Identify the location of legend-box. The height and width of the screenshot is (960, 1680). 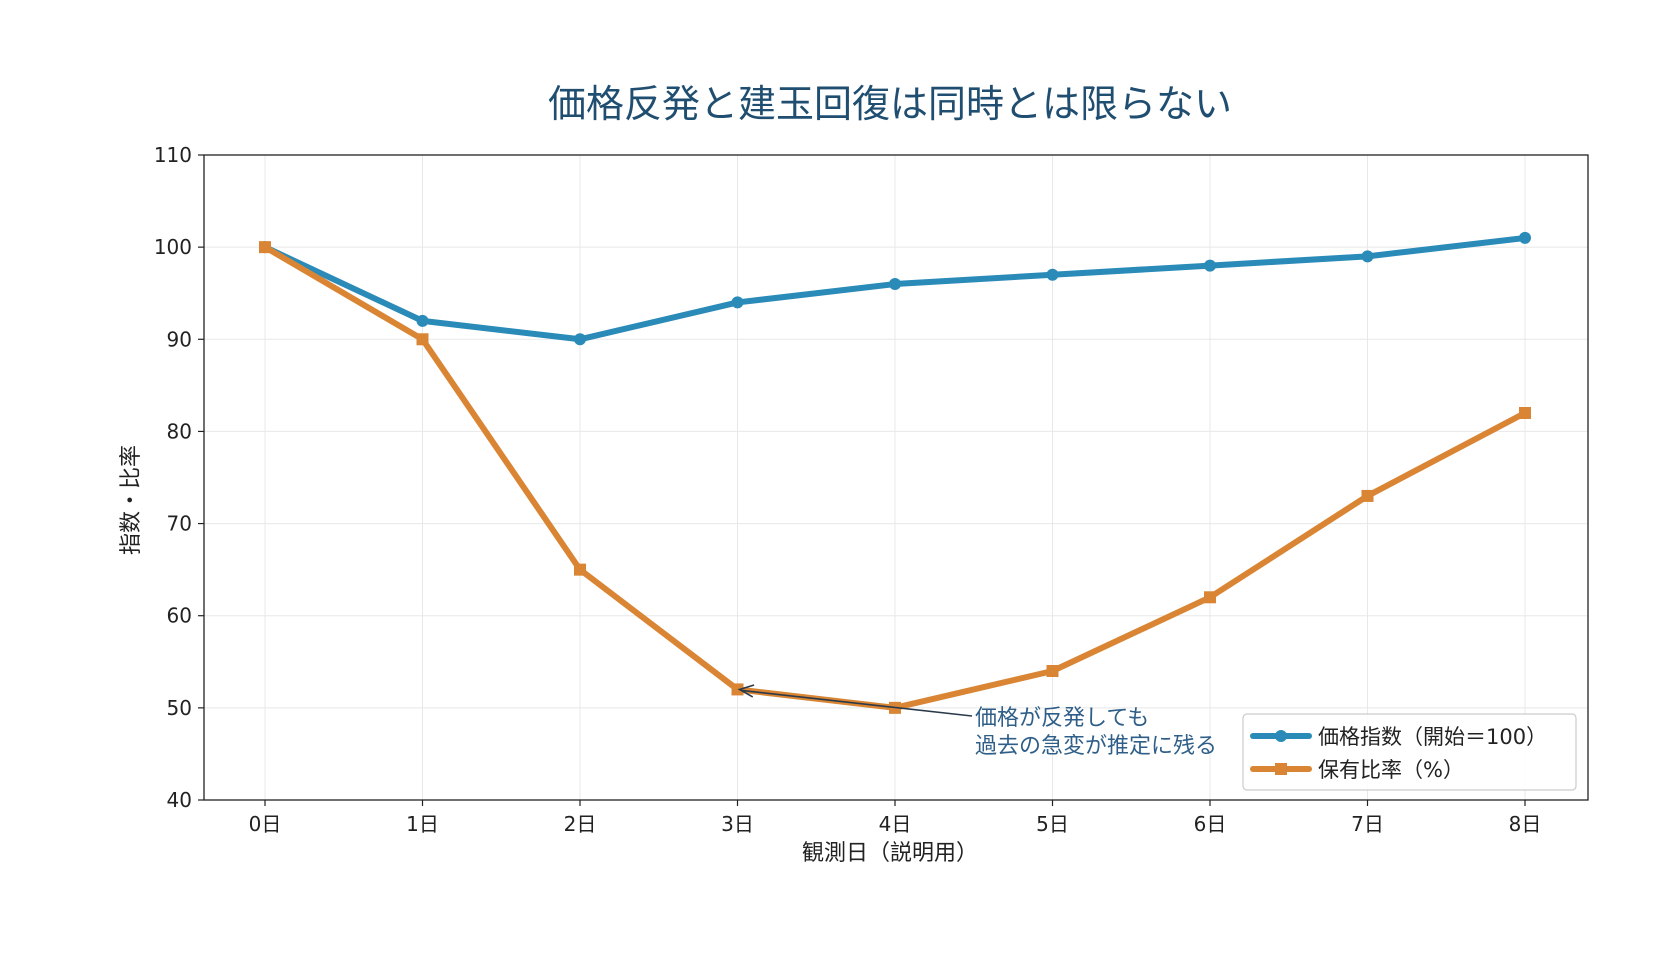
(1409, 752).